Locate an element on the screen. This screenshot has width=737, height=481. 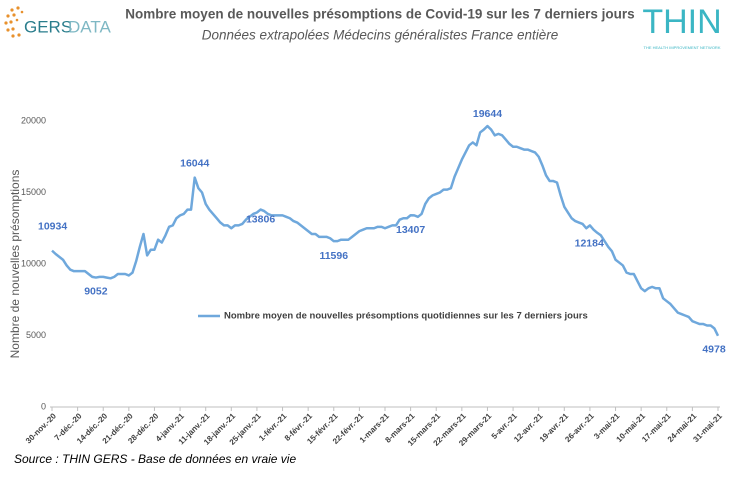
data-label: 19644 is located at coordinates (487, 114).